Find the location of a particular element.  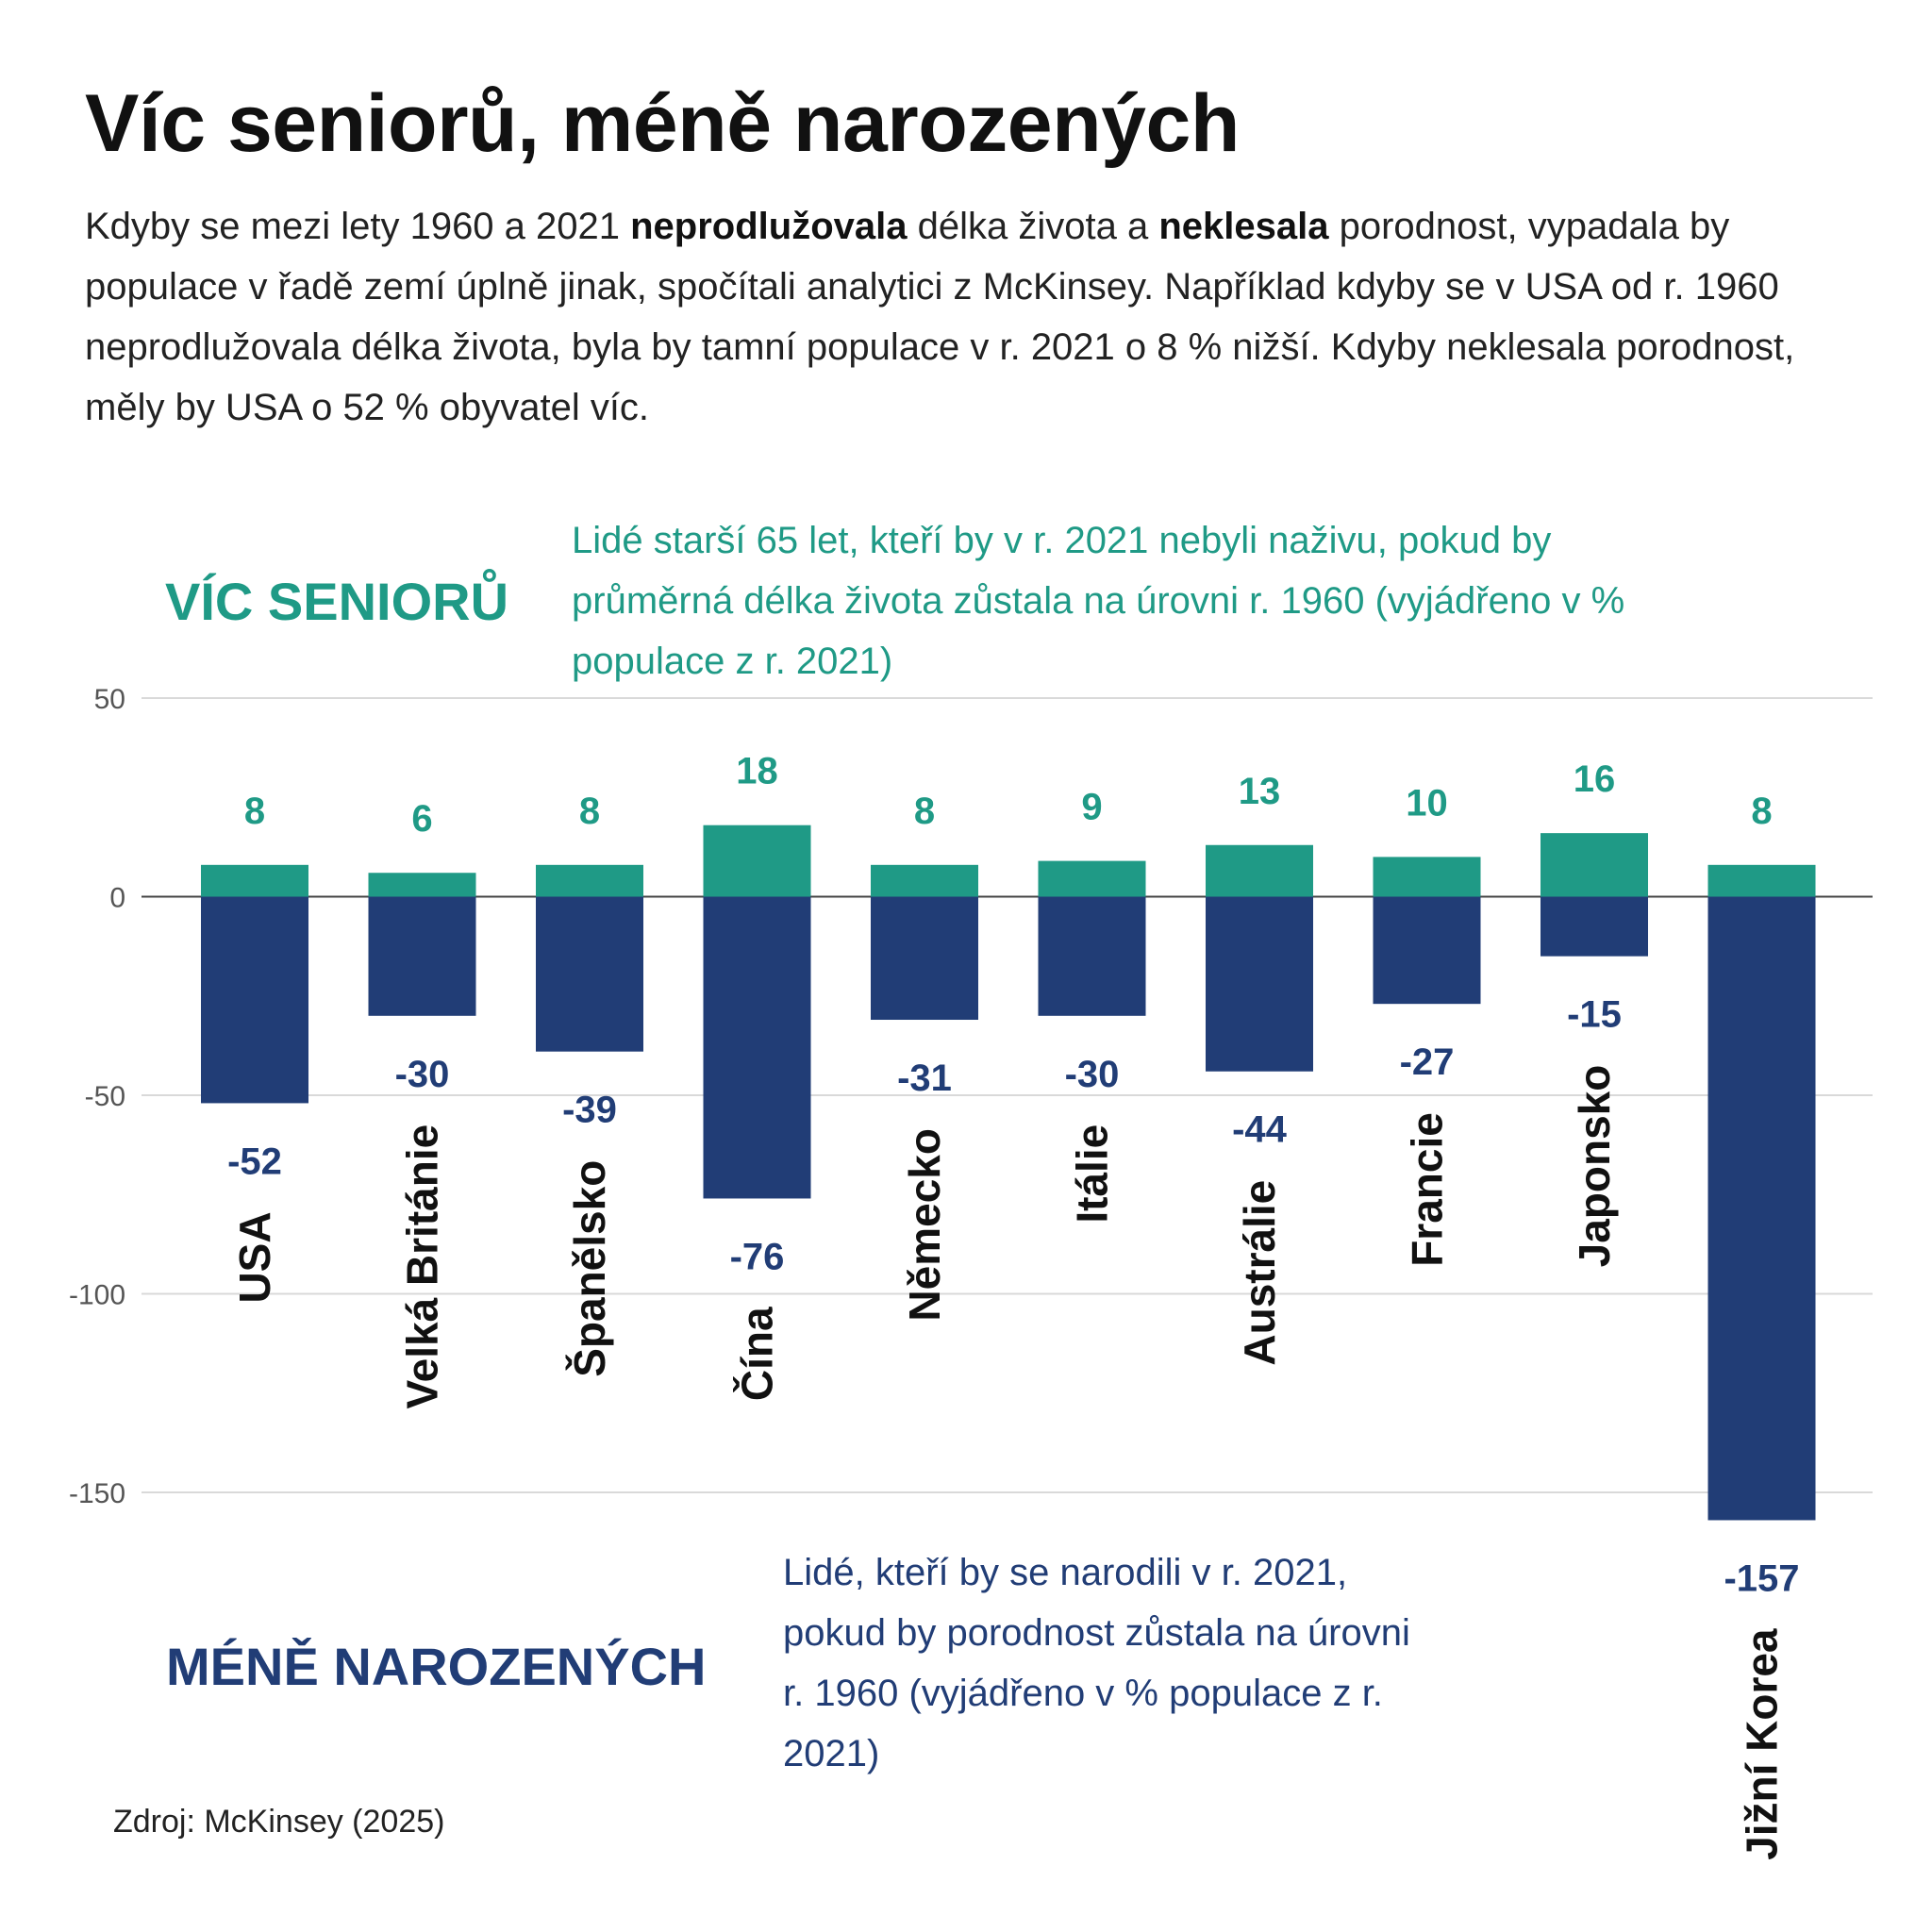

source-note: Zdroj: McKinsey (2025) is located at coordinates (279, 1822).